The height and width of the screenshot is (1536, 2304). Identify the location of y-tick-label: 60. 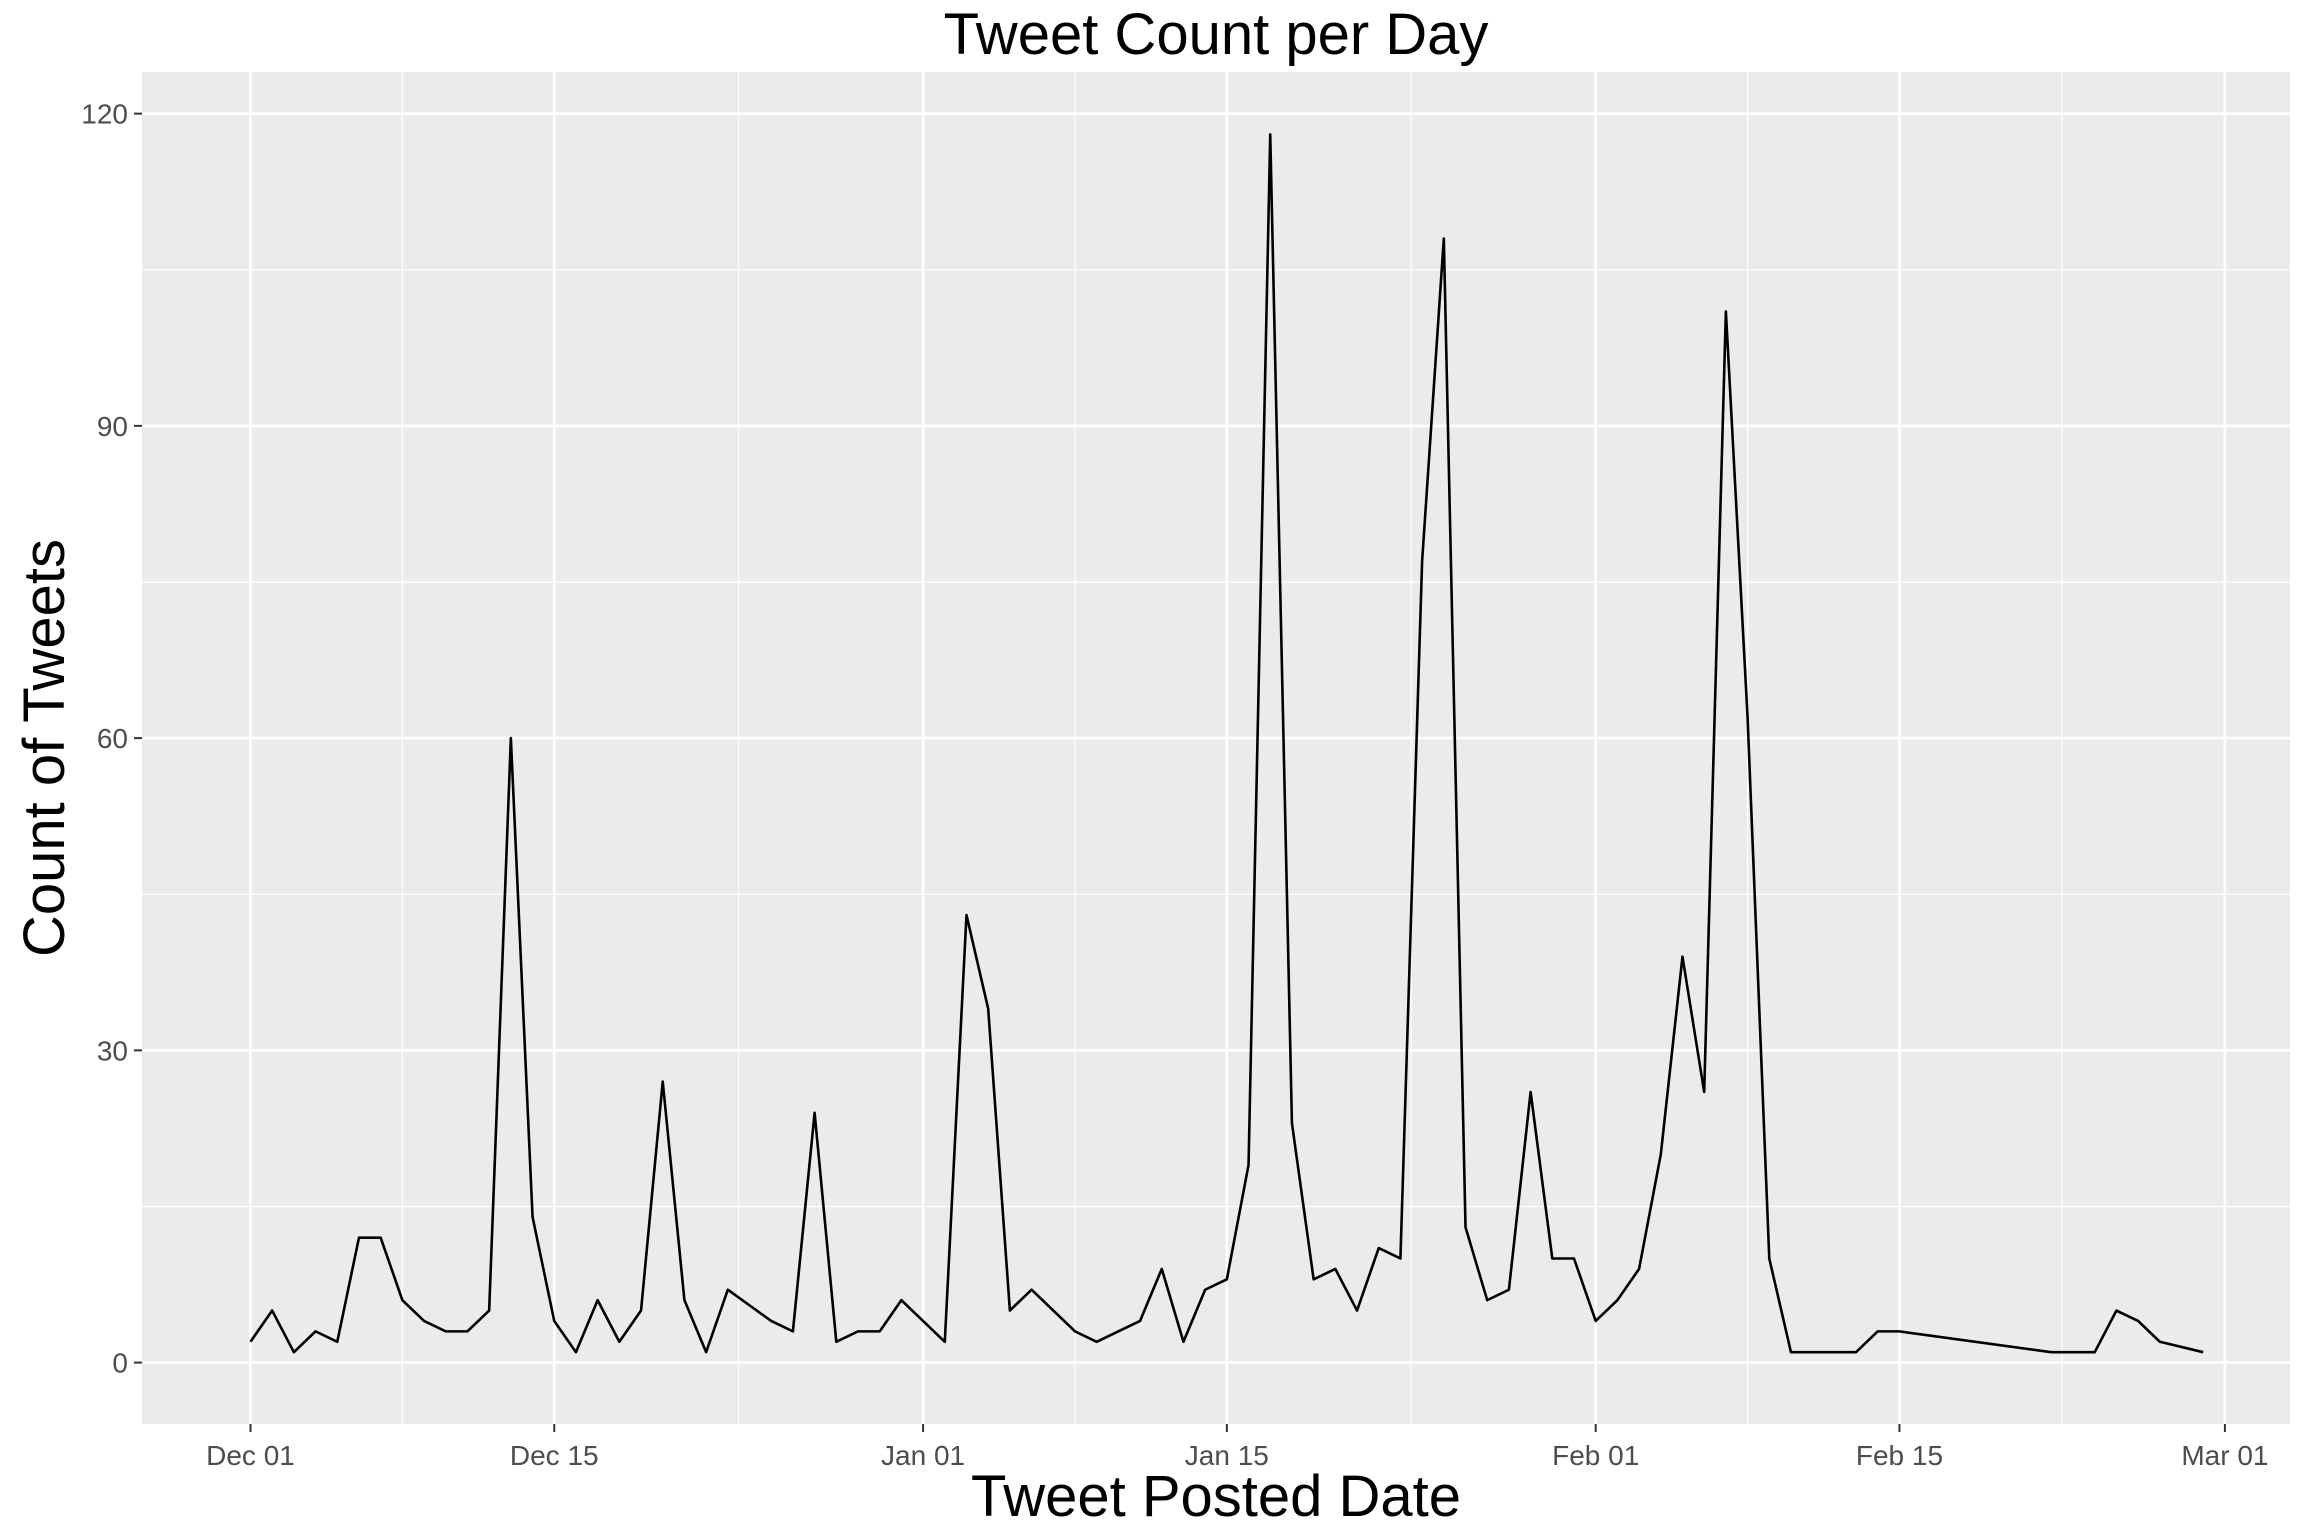
(112, 738).